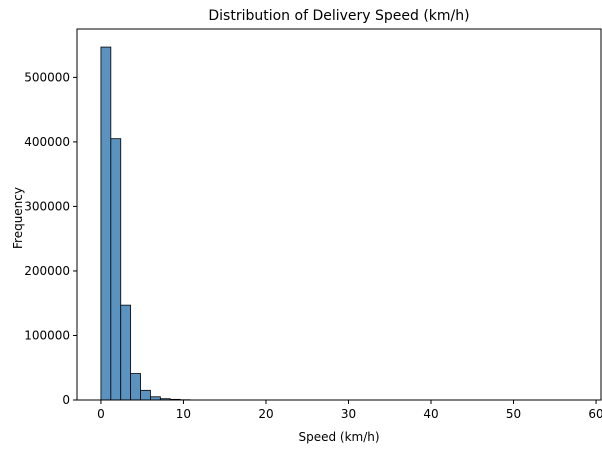  Describe the element at coordinates (430, 414) in the screenshot. I see `x-tick-label: 40` at that location.